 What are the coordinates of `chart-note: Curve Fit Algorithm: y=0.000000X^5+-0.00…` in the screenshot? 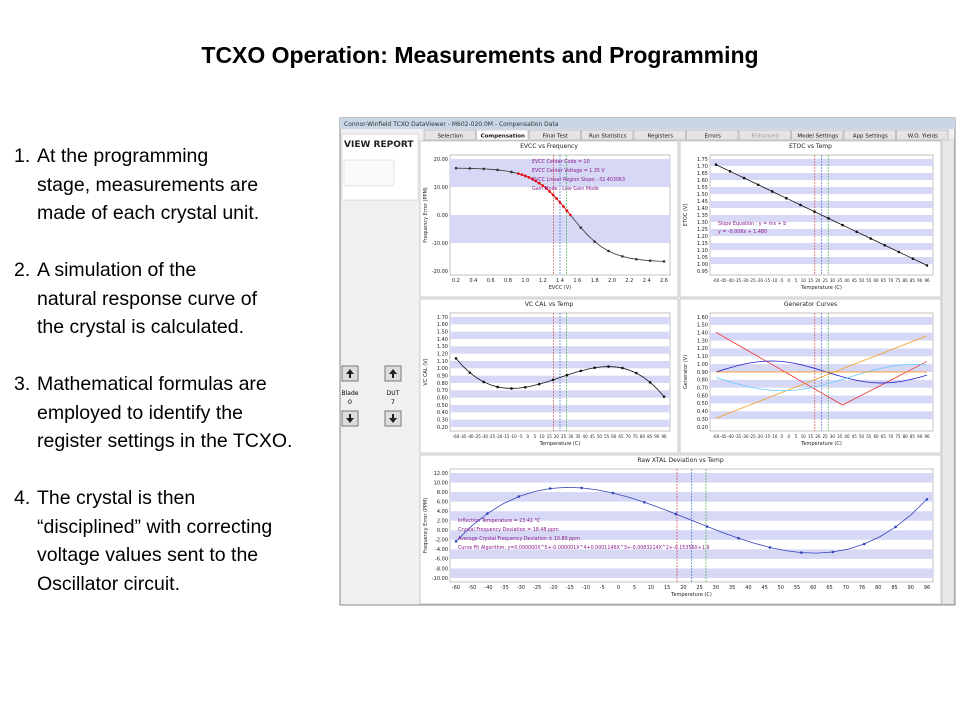 It's located at (583, 548).